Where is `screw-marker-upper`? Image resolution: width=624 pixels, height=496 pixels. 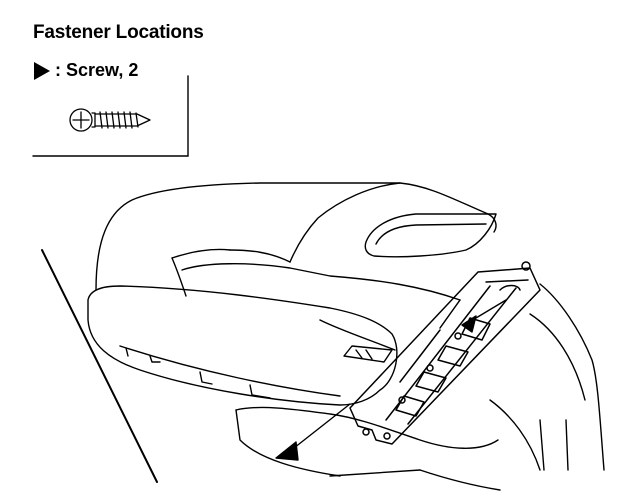
screw-marker-upper is located at coordinates (484, 316).